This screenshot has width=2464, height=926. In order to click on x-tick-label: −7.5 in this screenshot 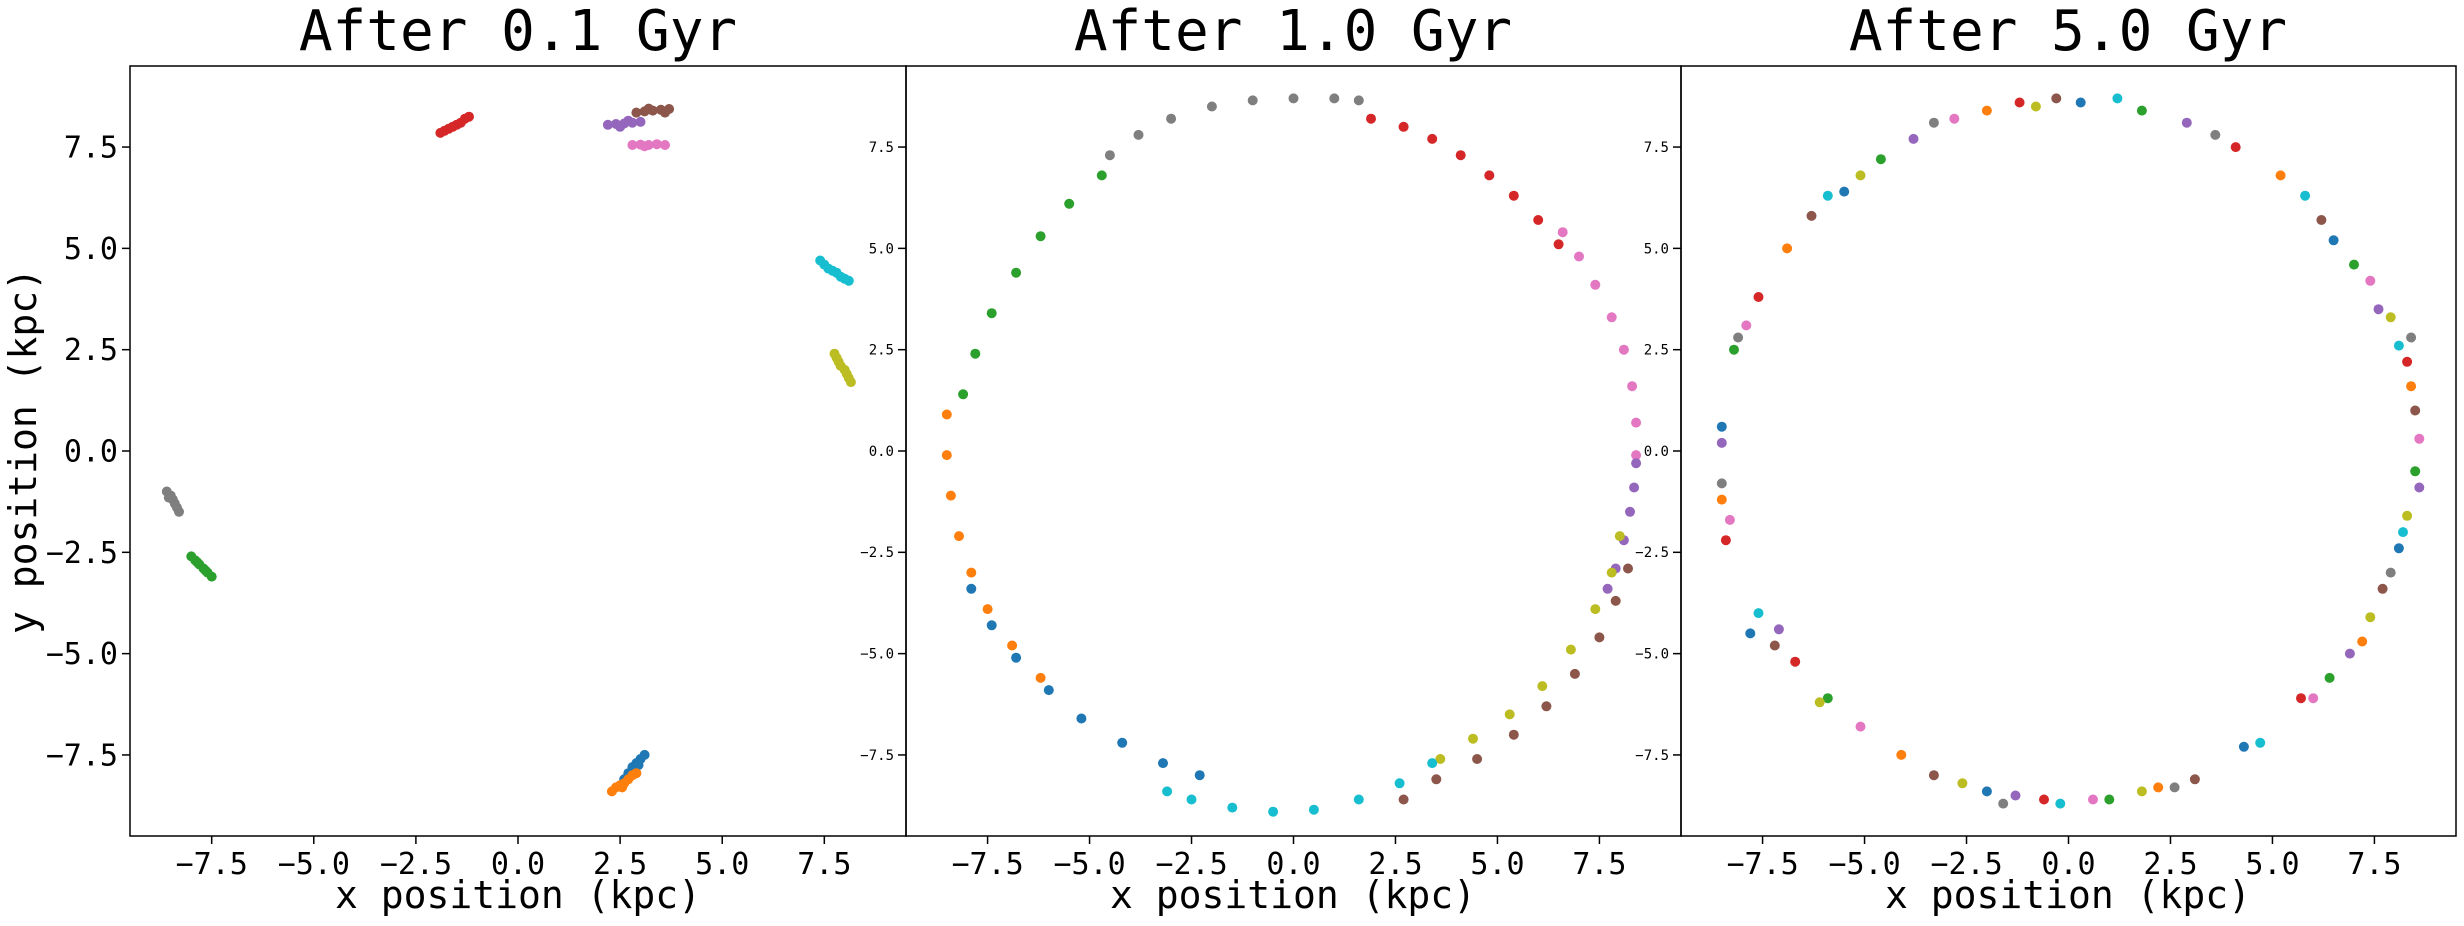, I will do `click(987, 864)`.